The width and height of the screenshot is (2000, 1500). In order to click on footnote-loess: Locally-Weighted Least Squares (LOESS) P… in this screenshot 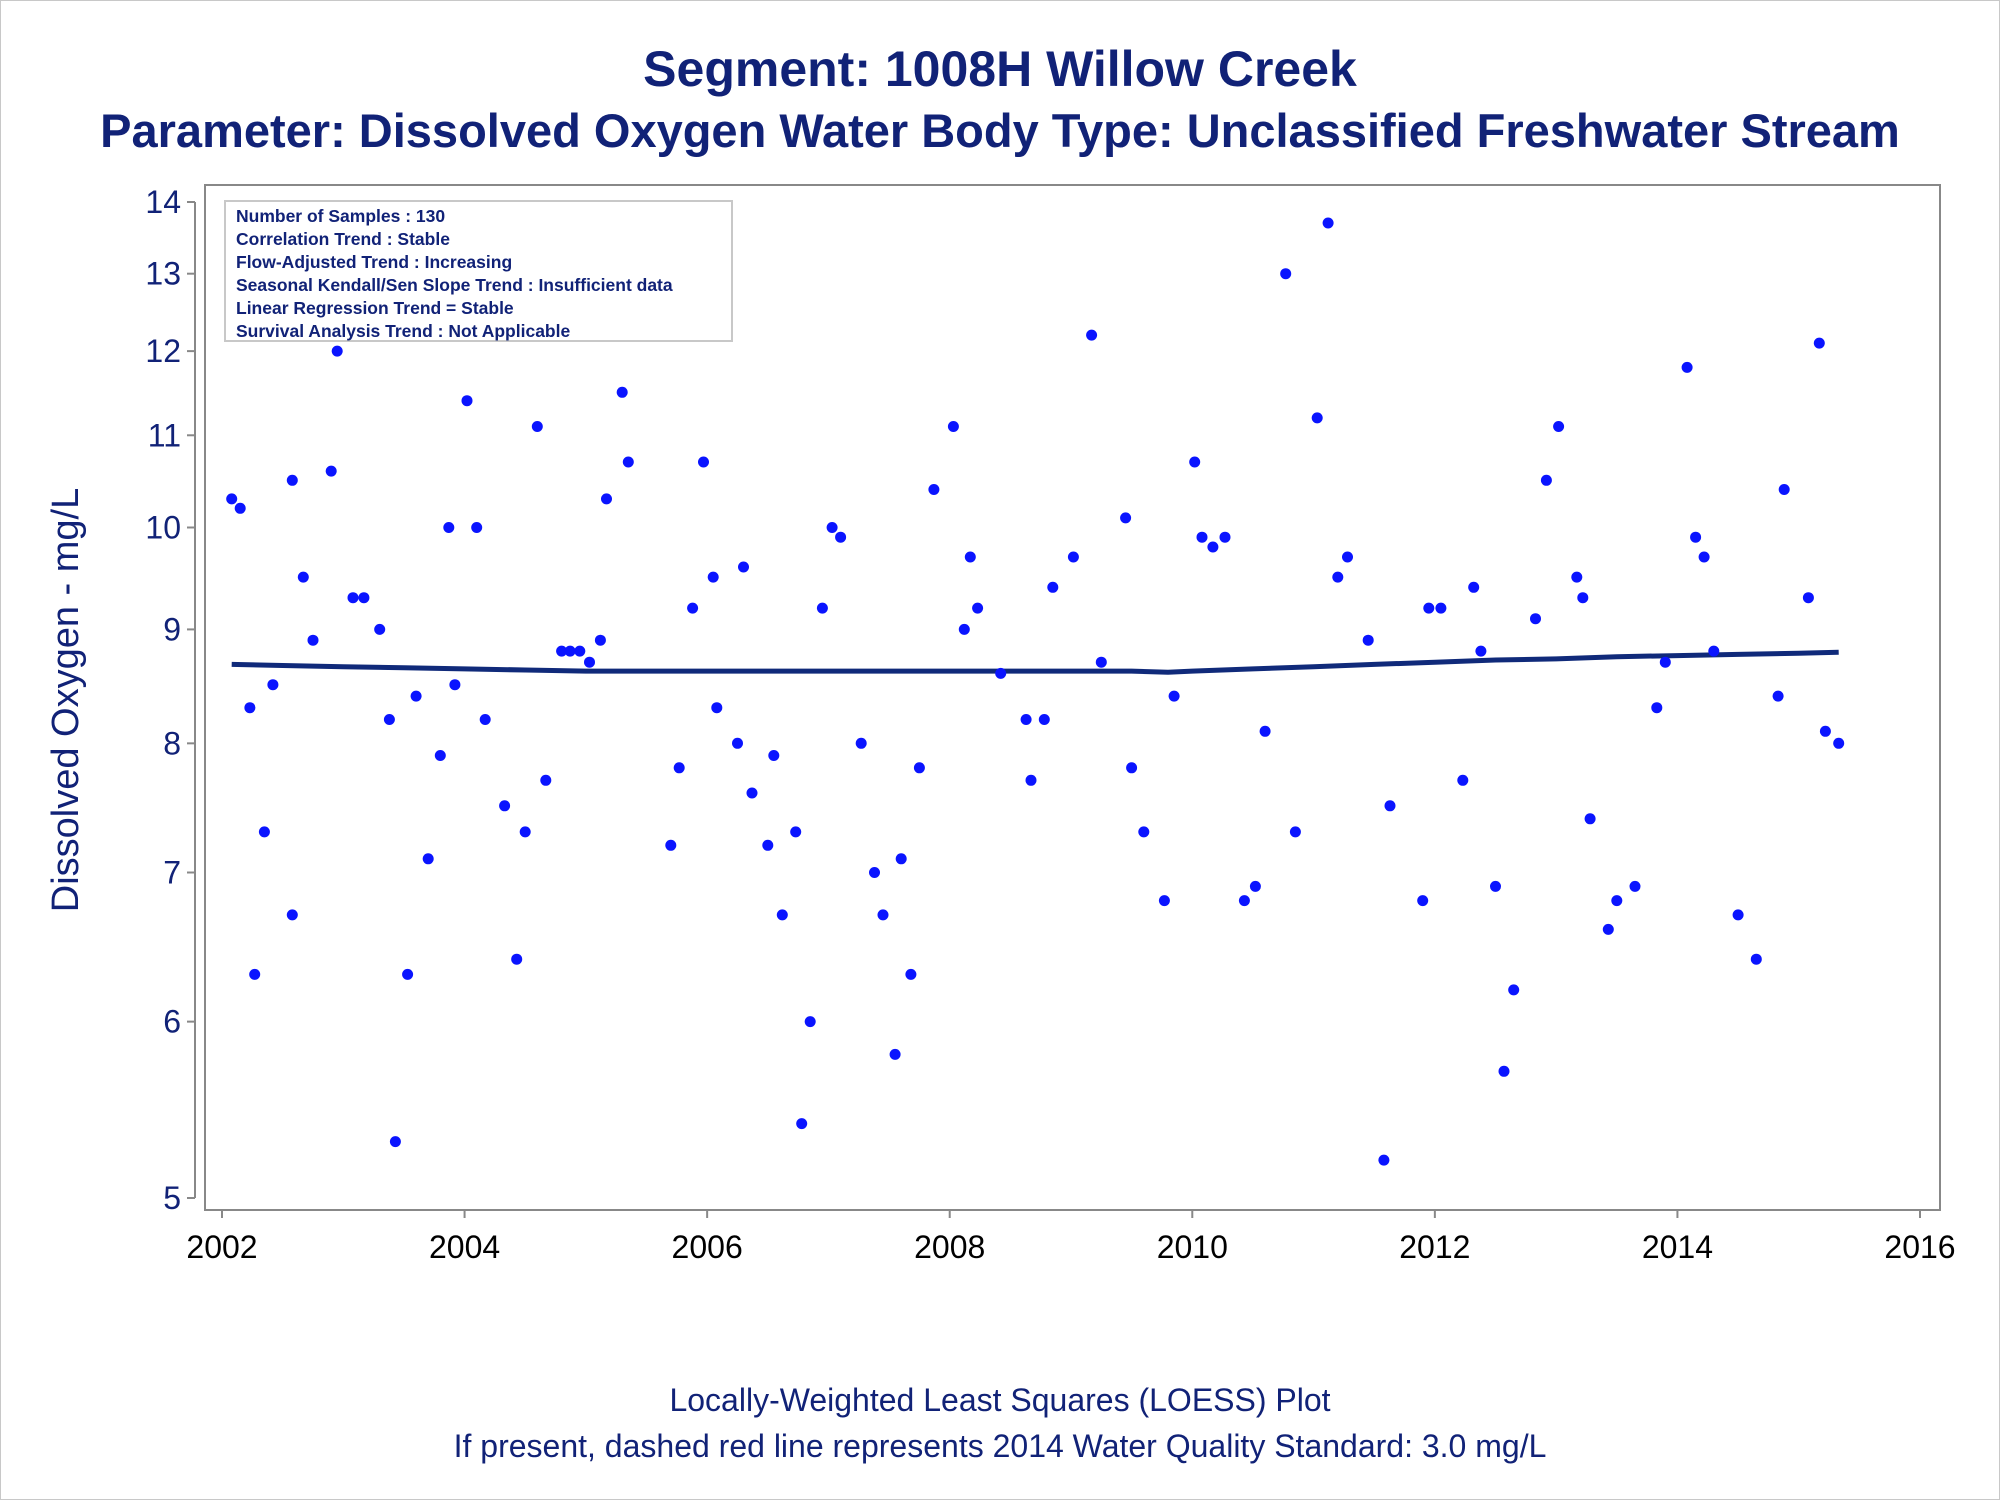, I will do `click(1000, 1400)`.